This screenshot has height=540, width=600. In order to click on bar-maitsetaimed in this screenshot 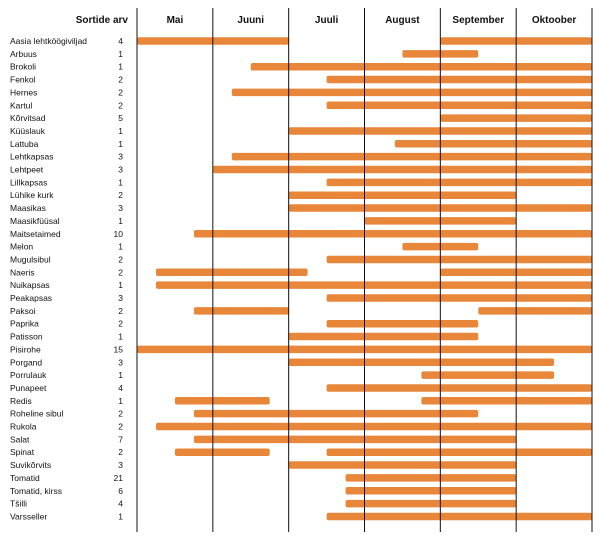, I will do `click(392, 234)`.